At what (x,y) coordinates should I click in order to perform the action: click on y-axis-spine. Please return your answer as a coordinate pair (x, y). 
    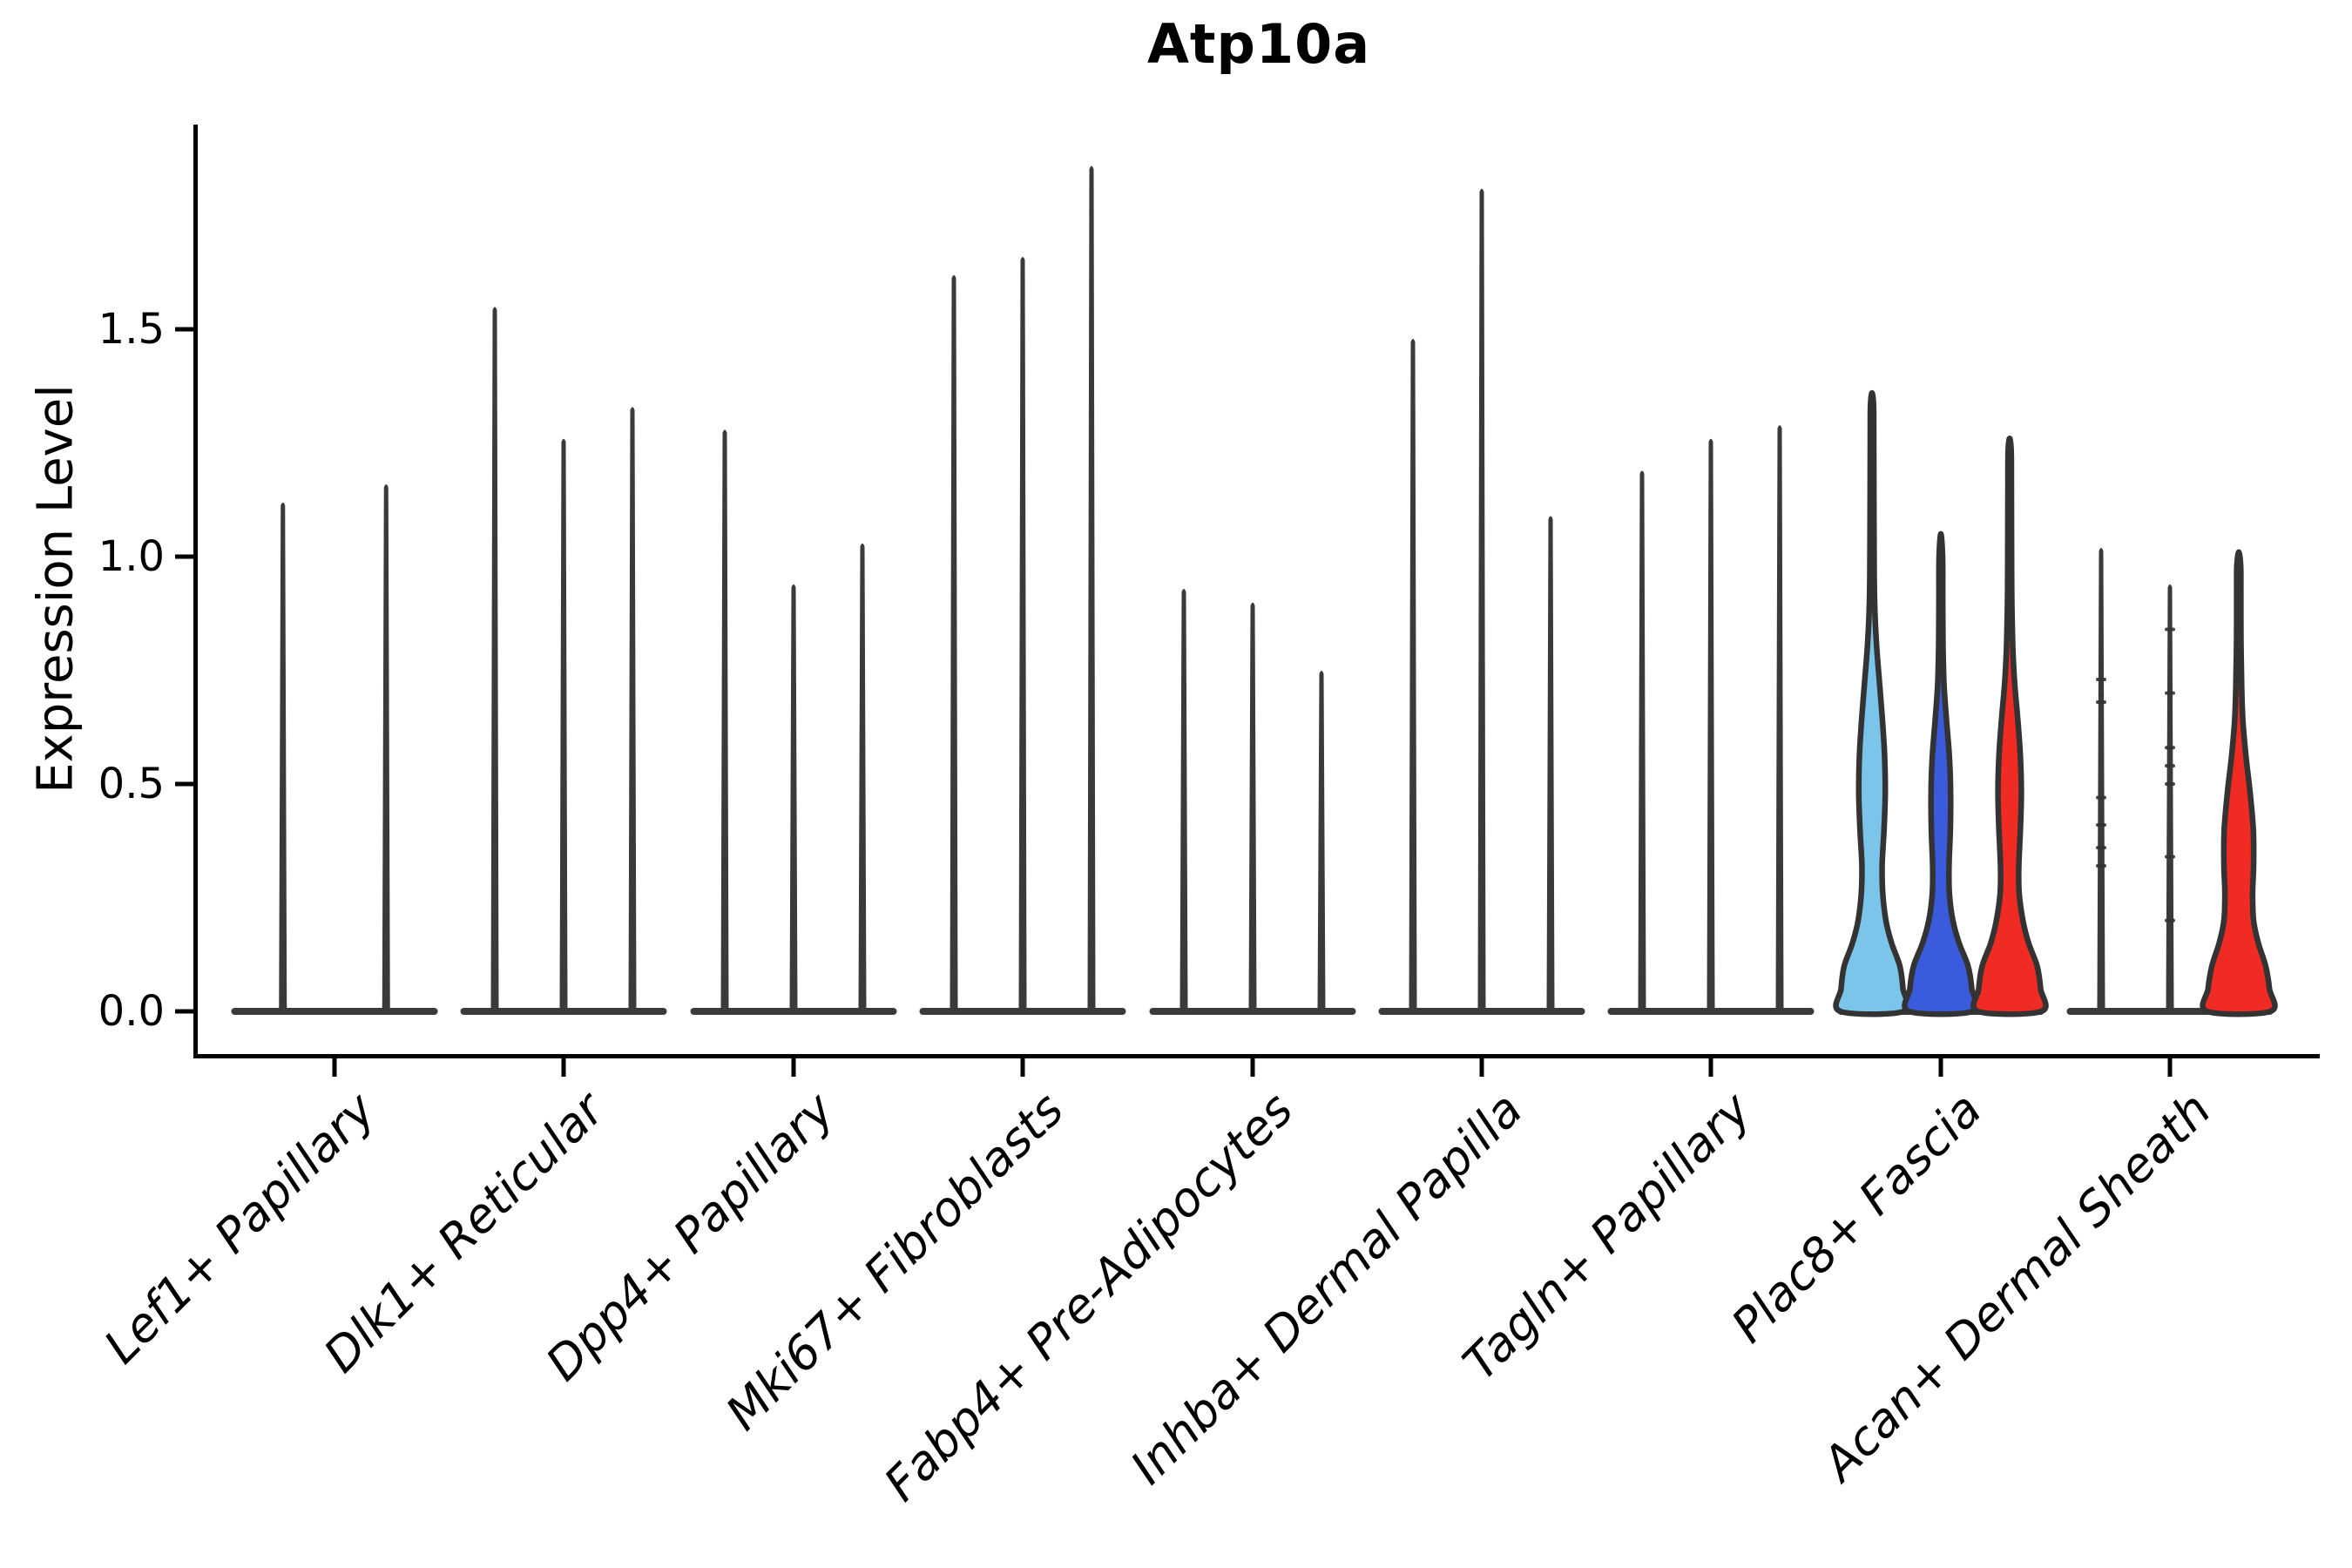
    Looking at the image, I should click on (195, 591).